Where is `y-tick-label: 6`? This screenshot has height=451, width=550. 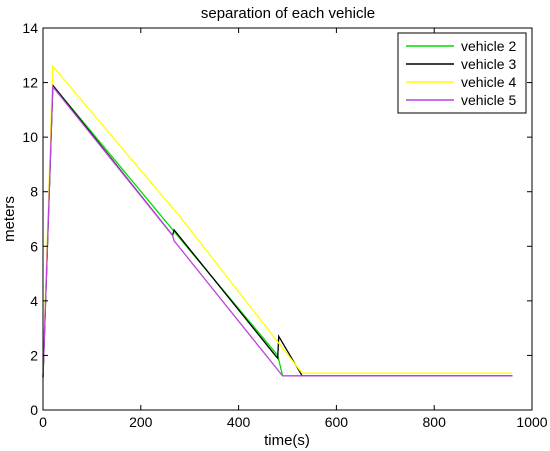 y-tick-label: 6 is located at coordinates (34, 246).